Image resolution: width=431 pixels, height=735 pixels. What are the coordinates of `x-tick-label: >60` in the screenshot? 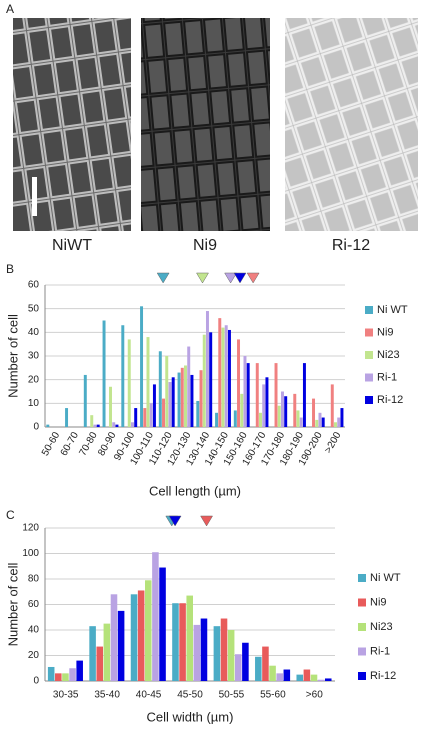 It's located at (314, 695).